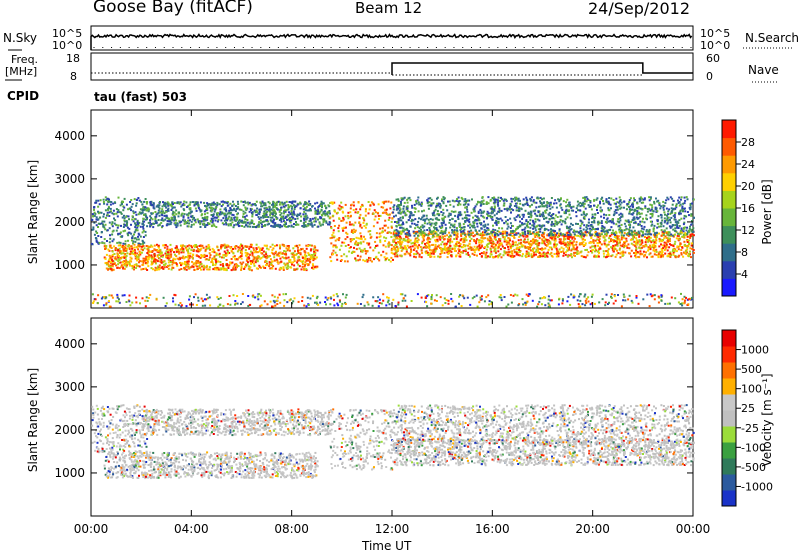 The width and height of the screenshot is (800, 554). Describe the element at coordinates (391, 41) in the screenshot. I see `nsky-line` at that location.